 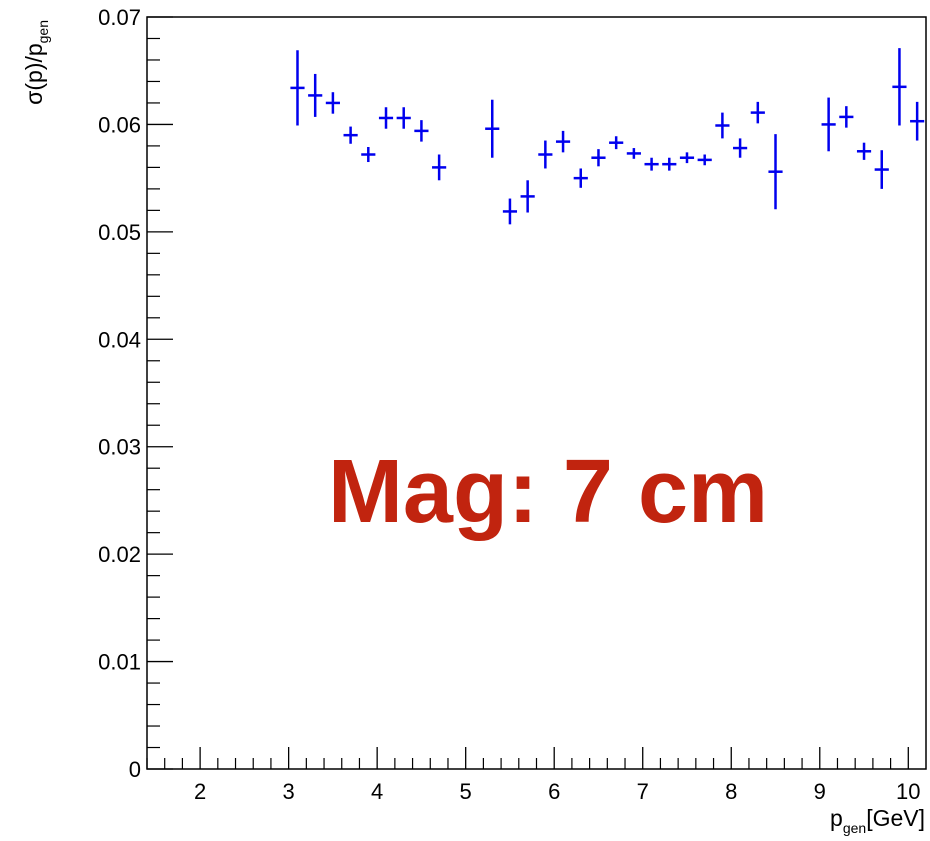 I want to click on x-tick-label: 3, so click(x=289, y=791).